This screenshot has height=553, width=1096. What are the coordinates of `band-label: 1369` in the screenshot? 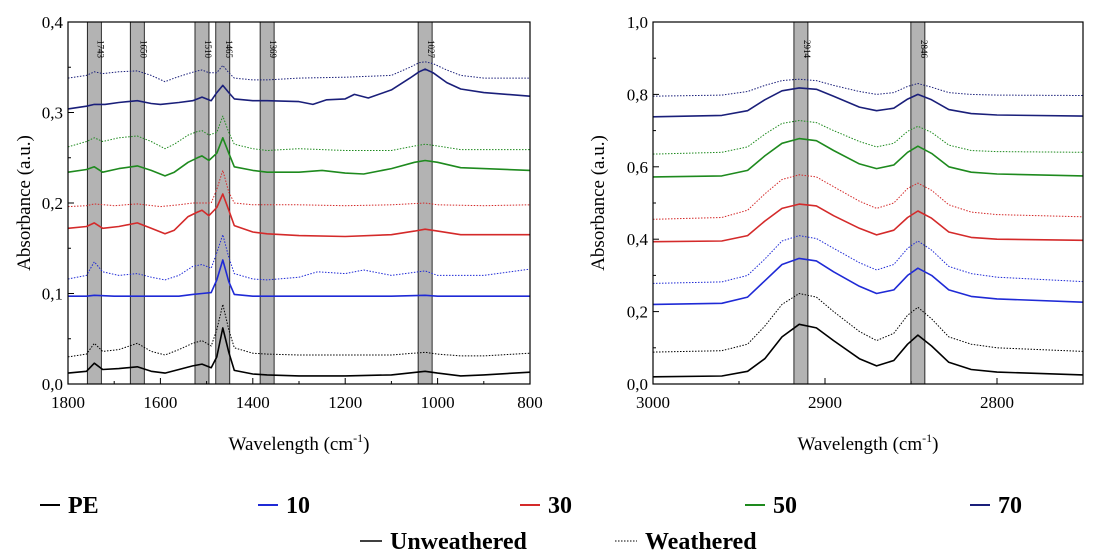 It's located at (273, 49).